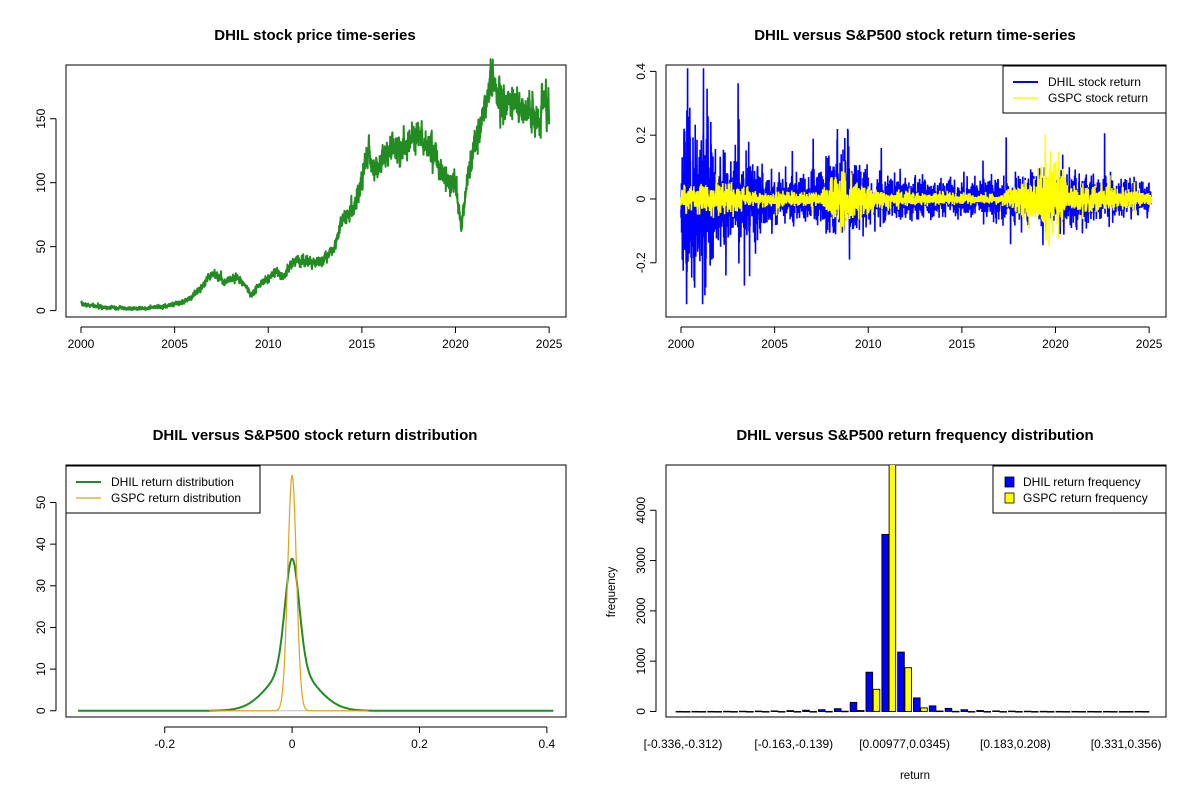  What do you see at coordinates (547, 744) in the screenshot?
I see `x-tick-label: 0.4` at bounding box center [547, 744].